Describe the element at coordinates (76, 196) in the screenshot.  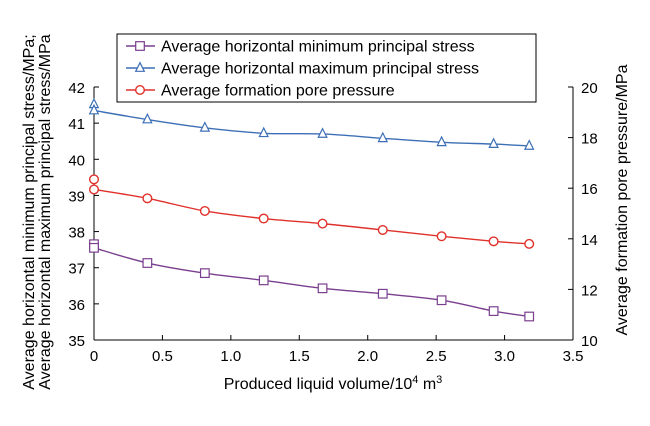
I see `y-left-tick-label: 39` at that location.